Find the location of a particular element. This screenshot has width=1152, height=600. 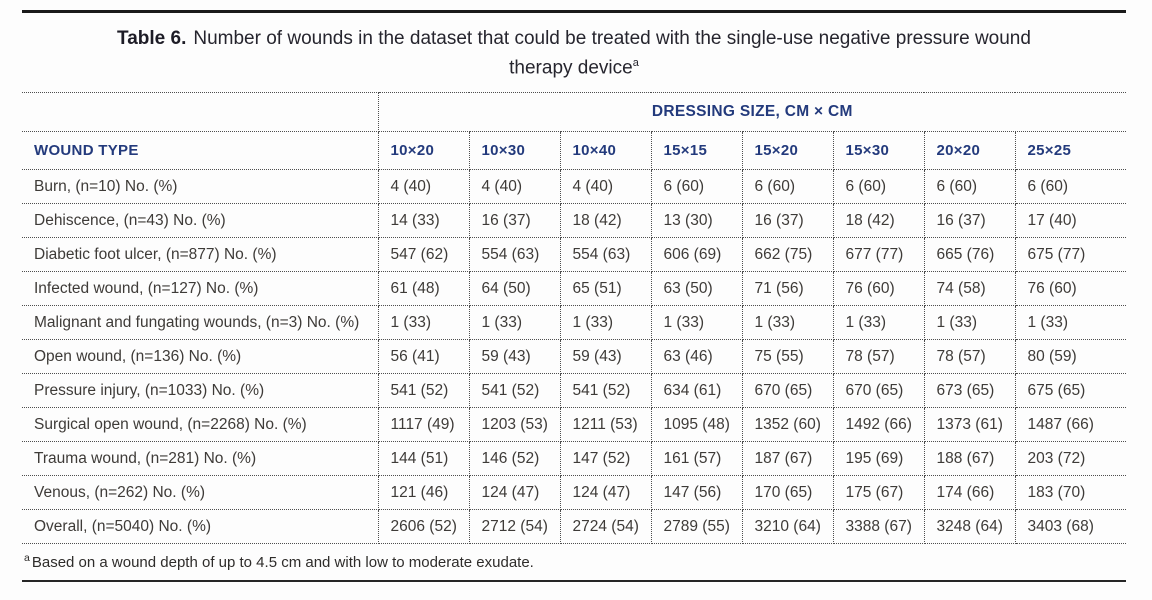

cell-value: 63 (50) is located at coordinates (696, 289).